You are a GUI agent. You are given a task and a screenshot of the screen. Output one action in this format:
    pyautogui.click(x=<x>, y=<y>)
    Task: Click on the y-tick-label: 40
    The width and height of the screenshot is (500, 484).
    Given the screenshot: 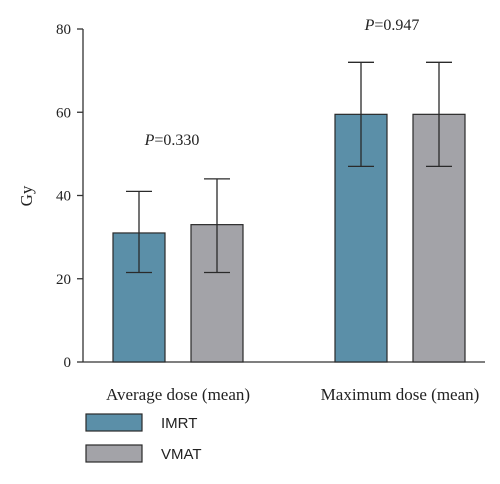 What is the action you would take?
    pyautogui.click(x=63, y=197)
    